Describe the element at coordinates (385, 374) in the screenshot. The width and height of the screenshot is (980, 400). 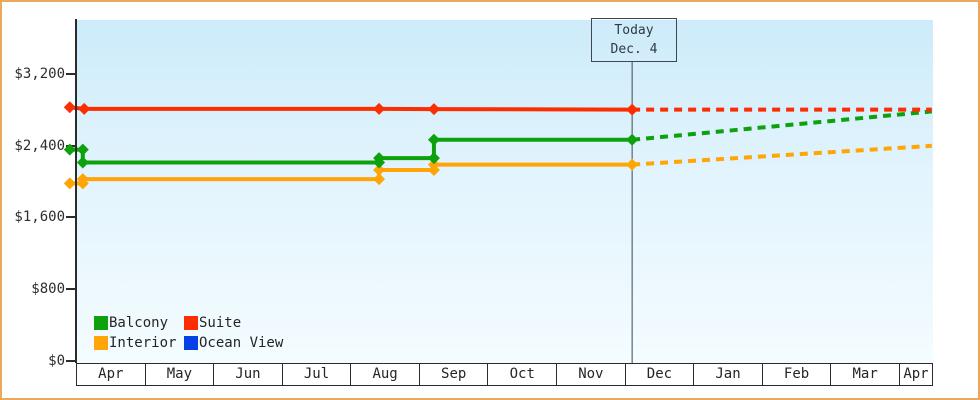
I see `month-cell-aug: Aug` at that location.